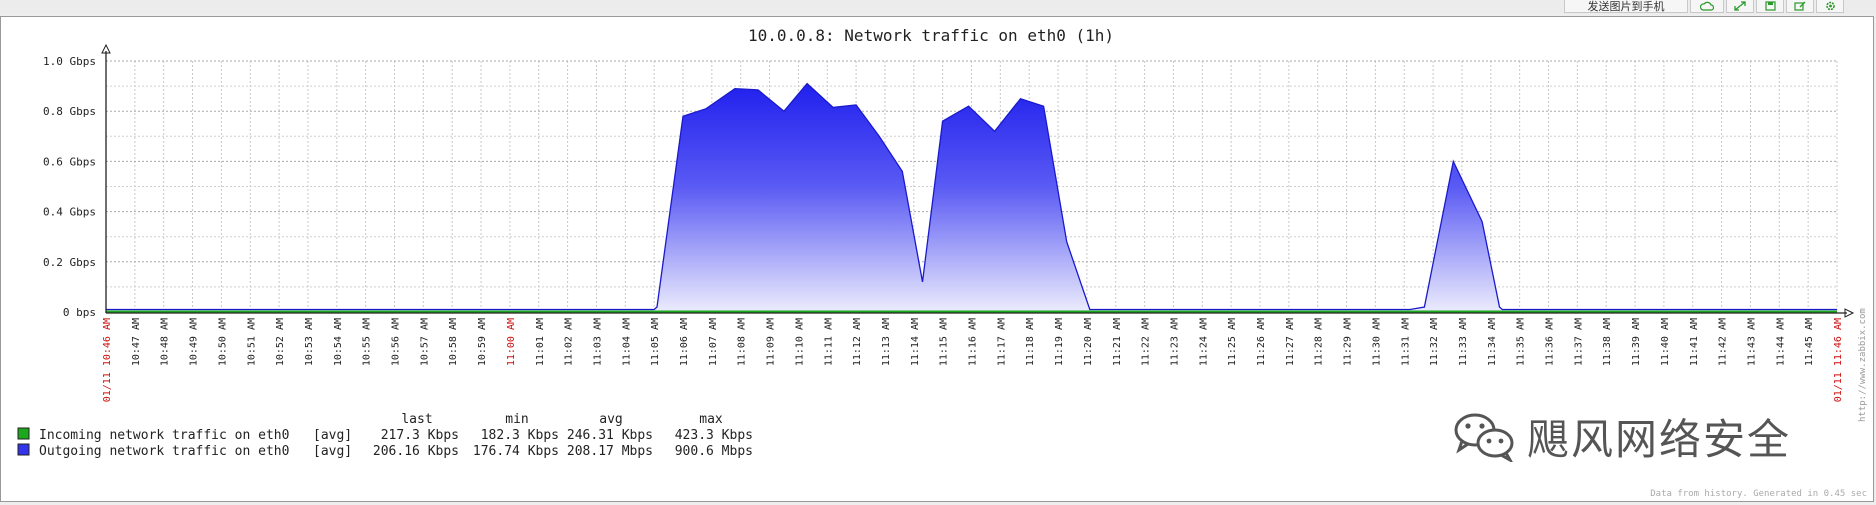  What do you see at coordinates (1463, 342) in the screenshot?
I see `x-tick-label: 11:33 AM` at bounding box center [1463, 342].